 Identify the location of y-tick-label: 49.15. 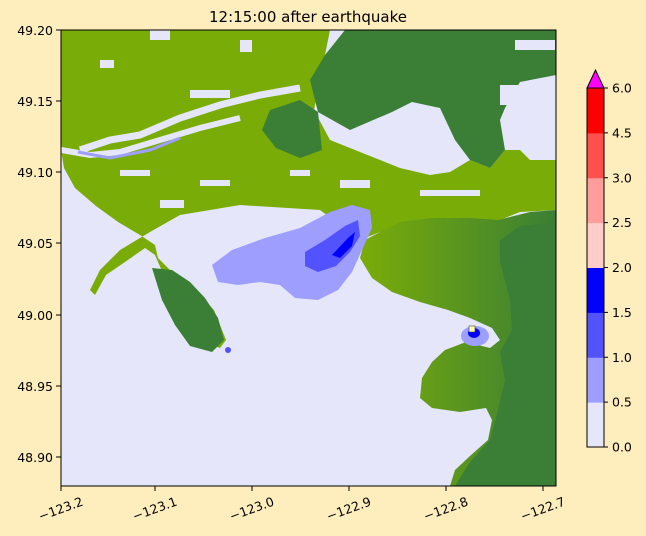
(35, 101).